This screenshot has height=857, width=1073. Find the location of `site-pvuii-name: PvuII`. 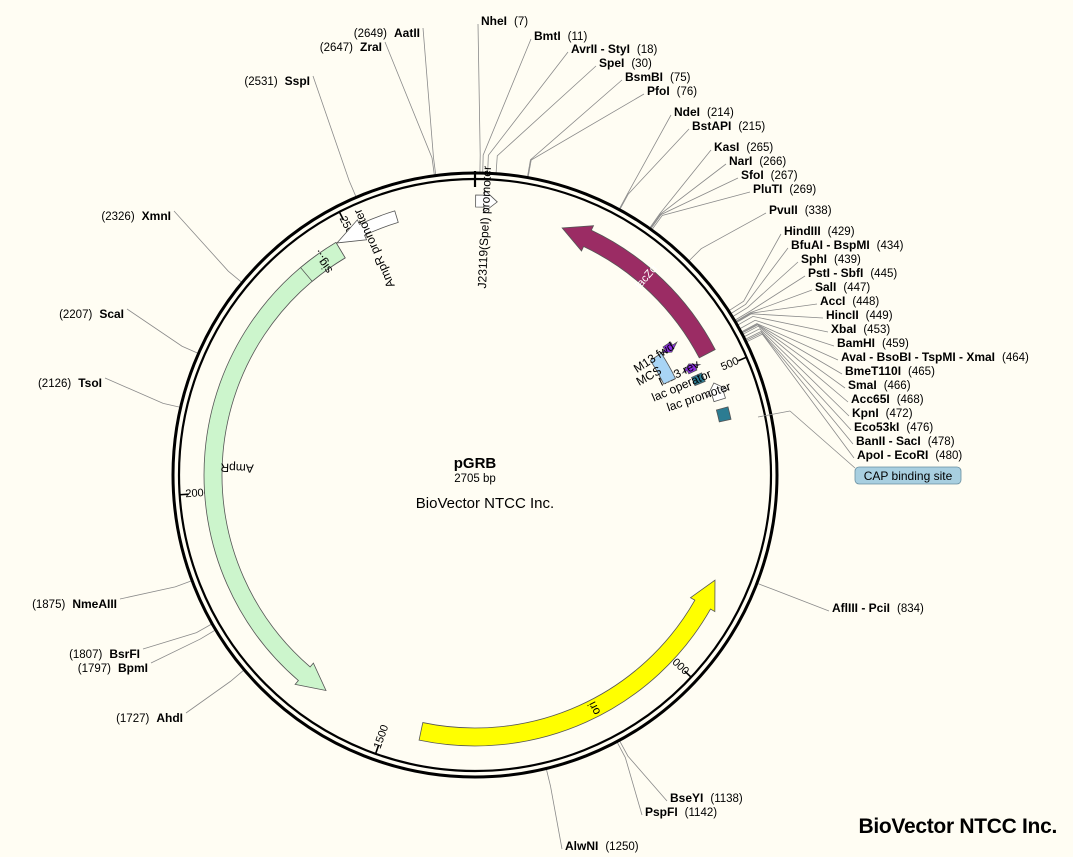

site-pvuii-name: PvuII is located at coordinates (783, 210).